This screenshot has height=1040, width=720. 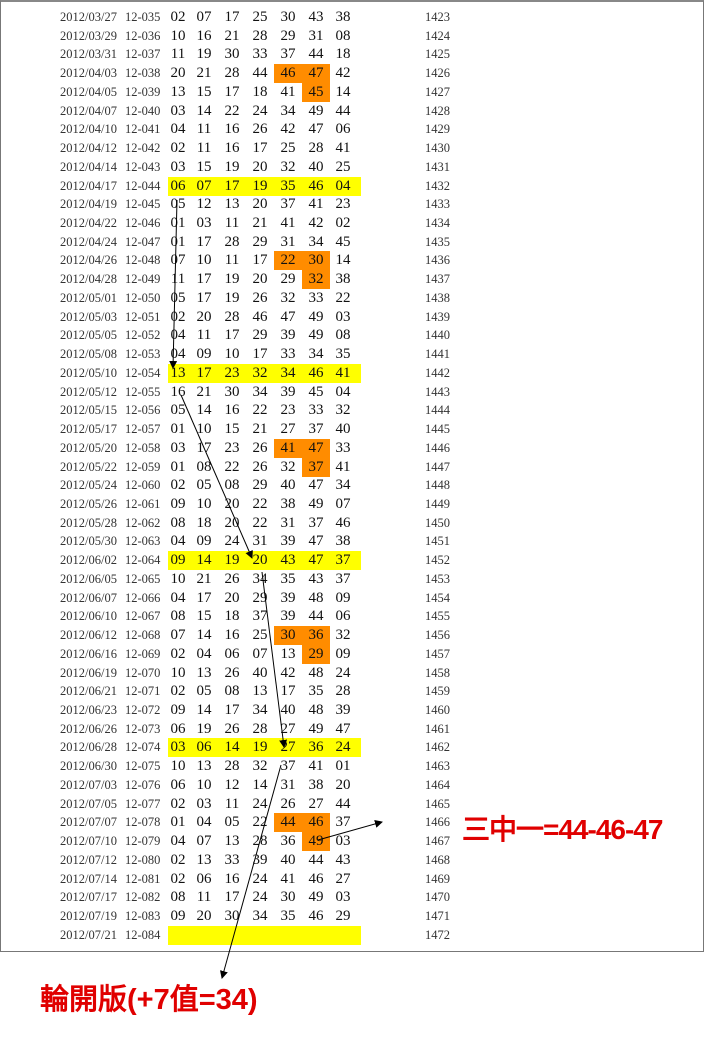 What do you see at coordinates (264, 561) in the screenshot?
I see `highlight-band` at bounding box center [264, 561].